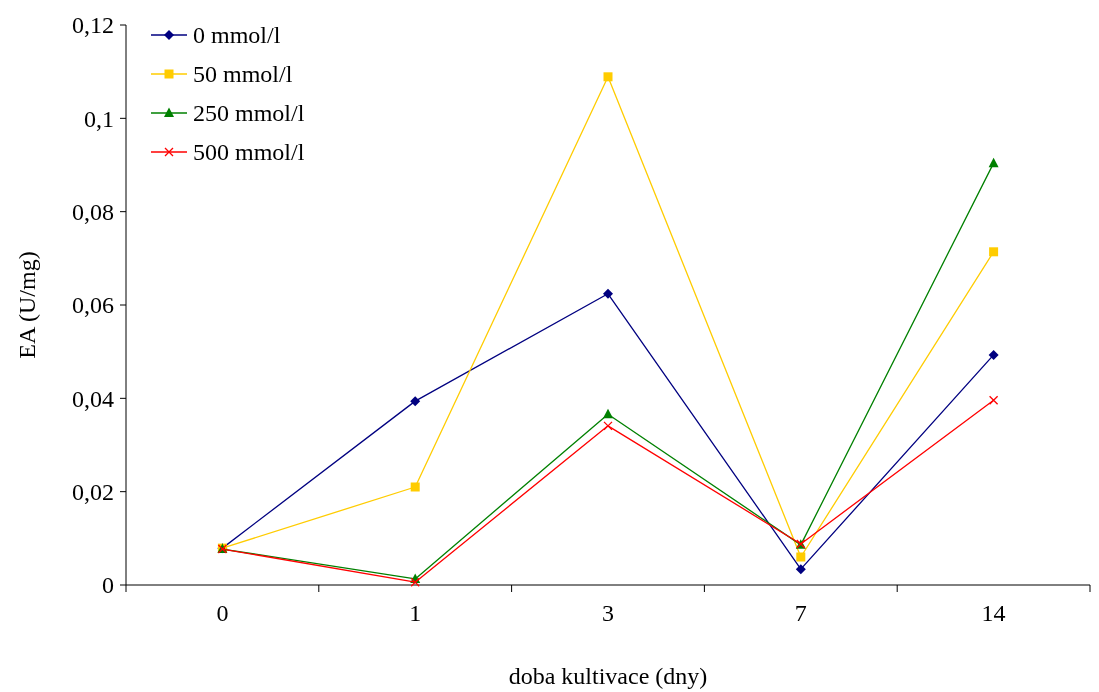 The image size is (1099, 692). What do you see at coordinates (222, 613) in the screenshot?
I see `x-tick-label: 0` at bounding box center [222, 613].